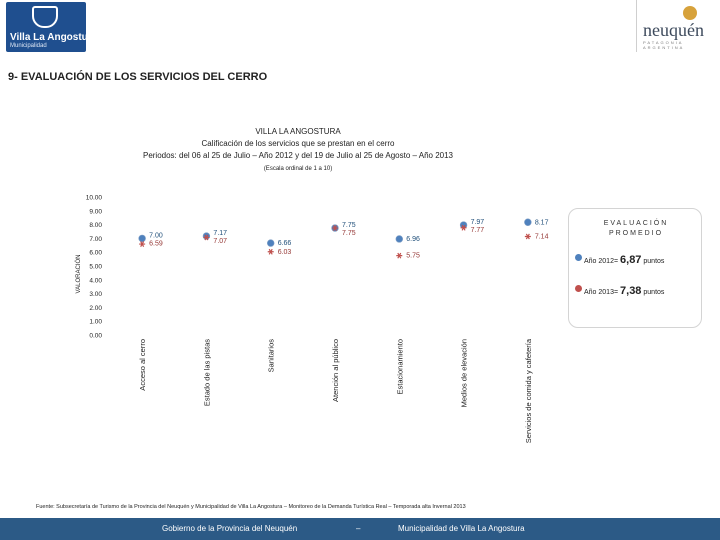 This screenshot has width=720, height=540. What do you see at coordinates (95, 280) in the screenshot?
I see `y-tick-label: 4.00` at bounding box center [95, 280].